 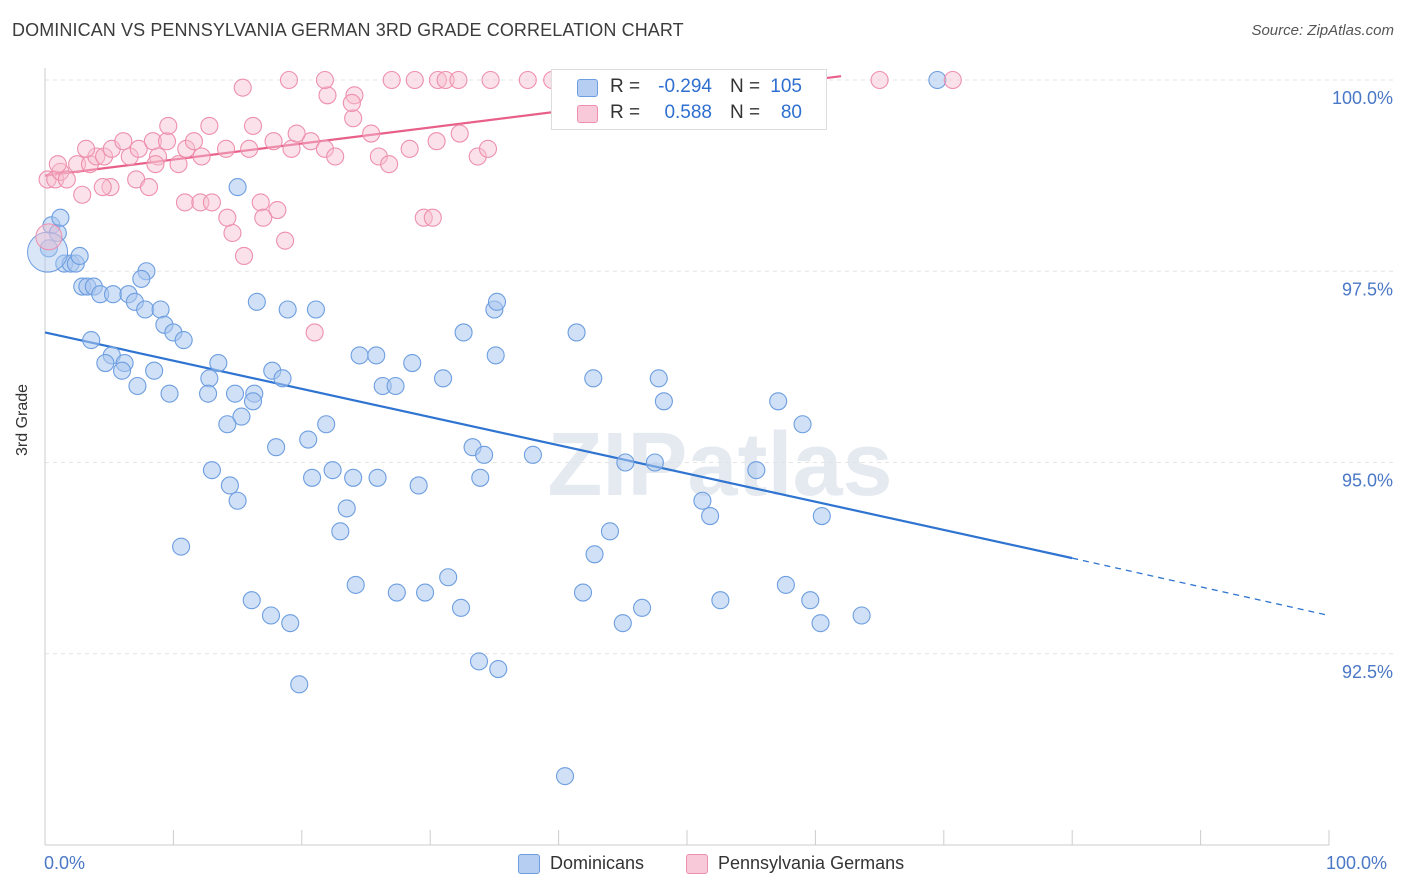 What do you see at coordinates (1322, 30) in the screenshot?
I see `source-label: Source: ZipAtlas.com` at bounding box center [1322, 30].